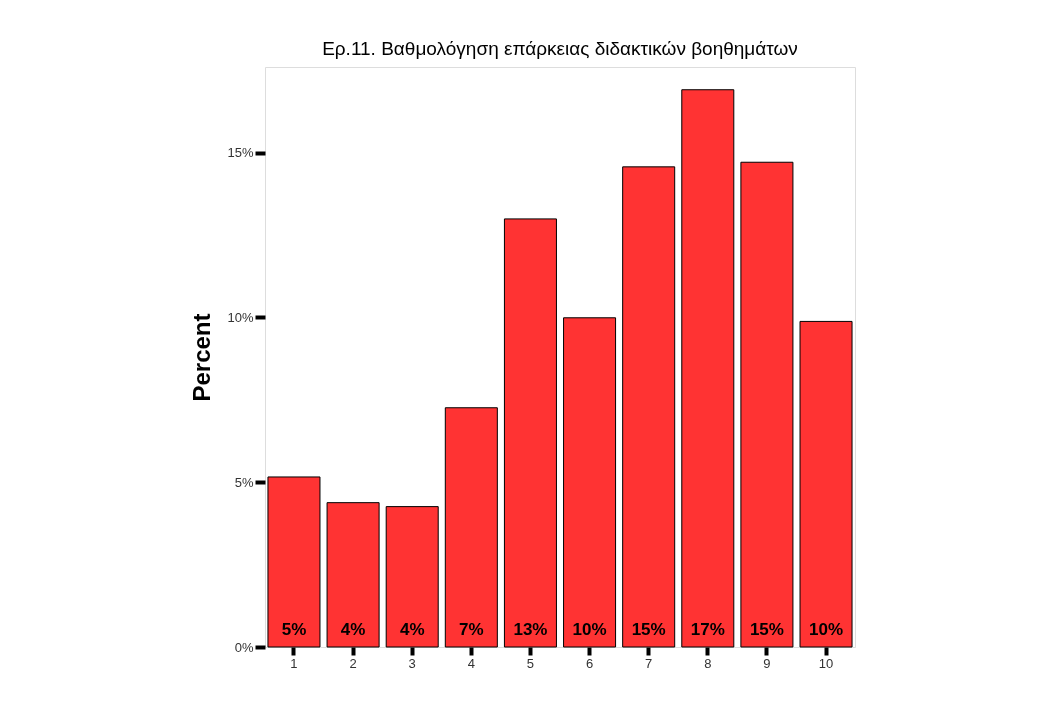 The height and width of the screenshot is (719, 1061). What do you see at coordinates (294, 663) in the screenshot?
I see `x-tick-label: 1` at bounding box center [294, 663].